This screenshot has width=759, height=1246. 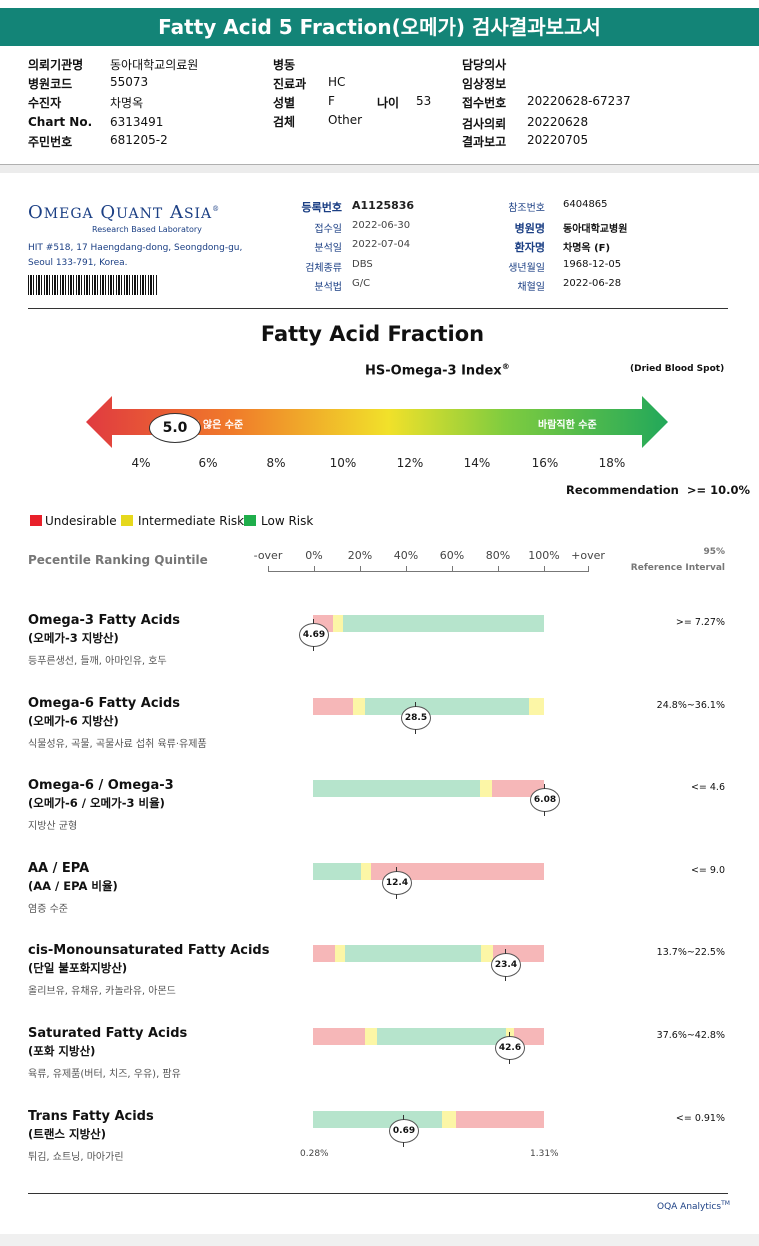 I want to click on legend-swatch-low-risk, so click(x=250, y=520).